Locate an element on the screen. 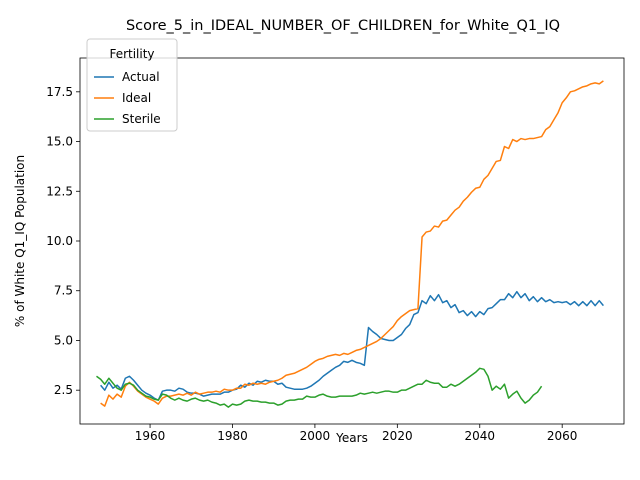 The image size is (640, 480). y-tick-label: 7.5 is located at coordinates (63, 291).